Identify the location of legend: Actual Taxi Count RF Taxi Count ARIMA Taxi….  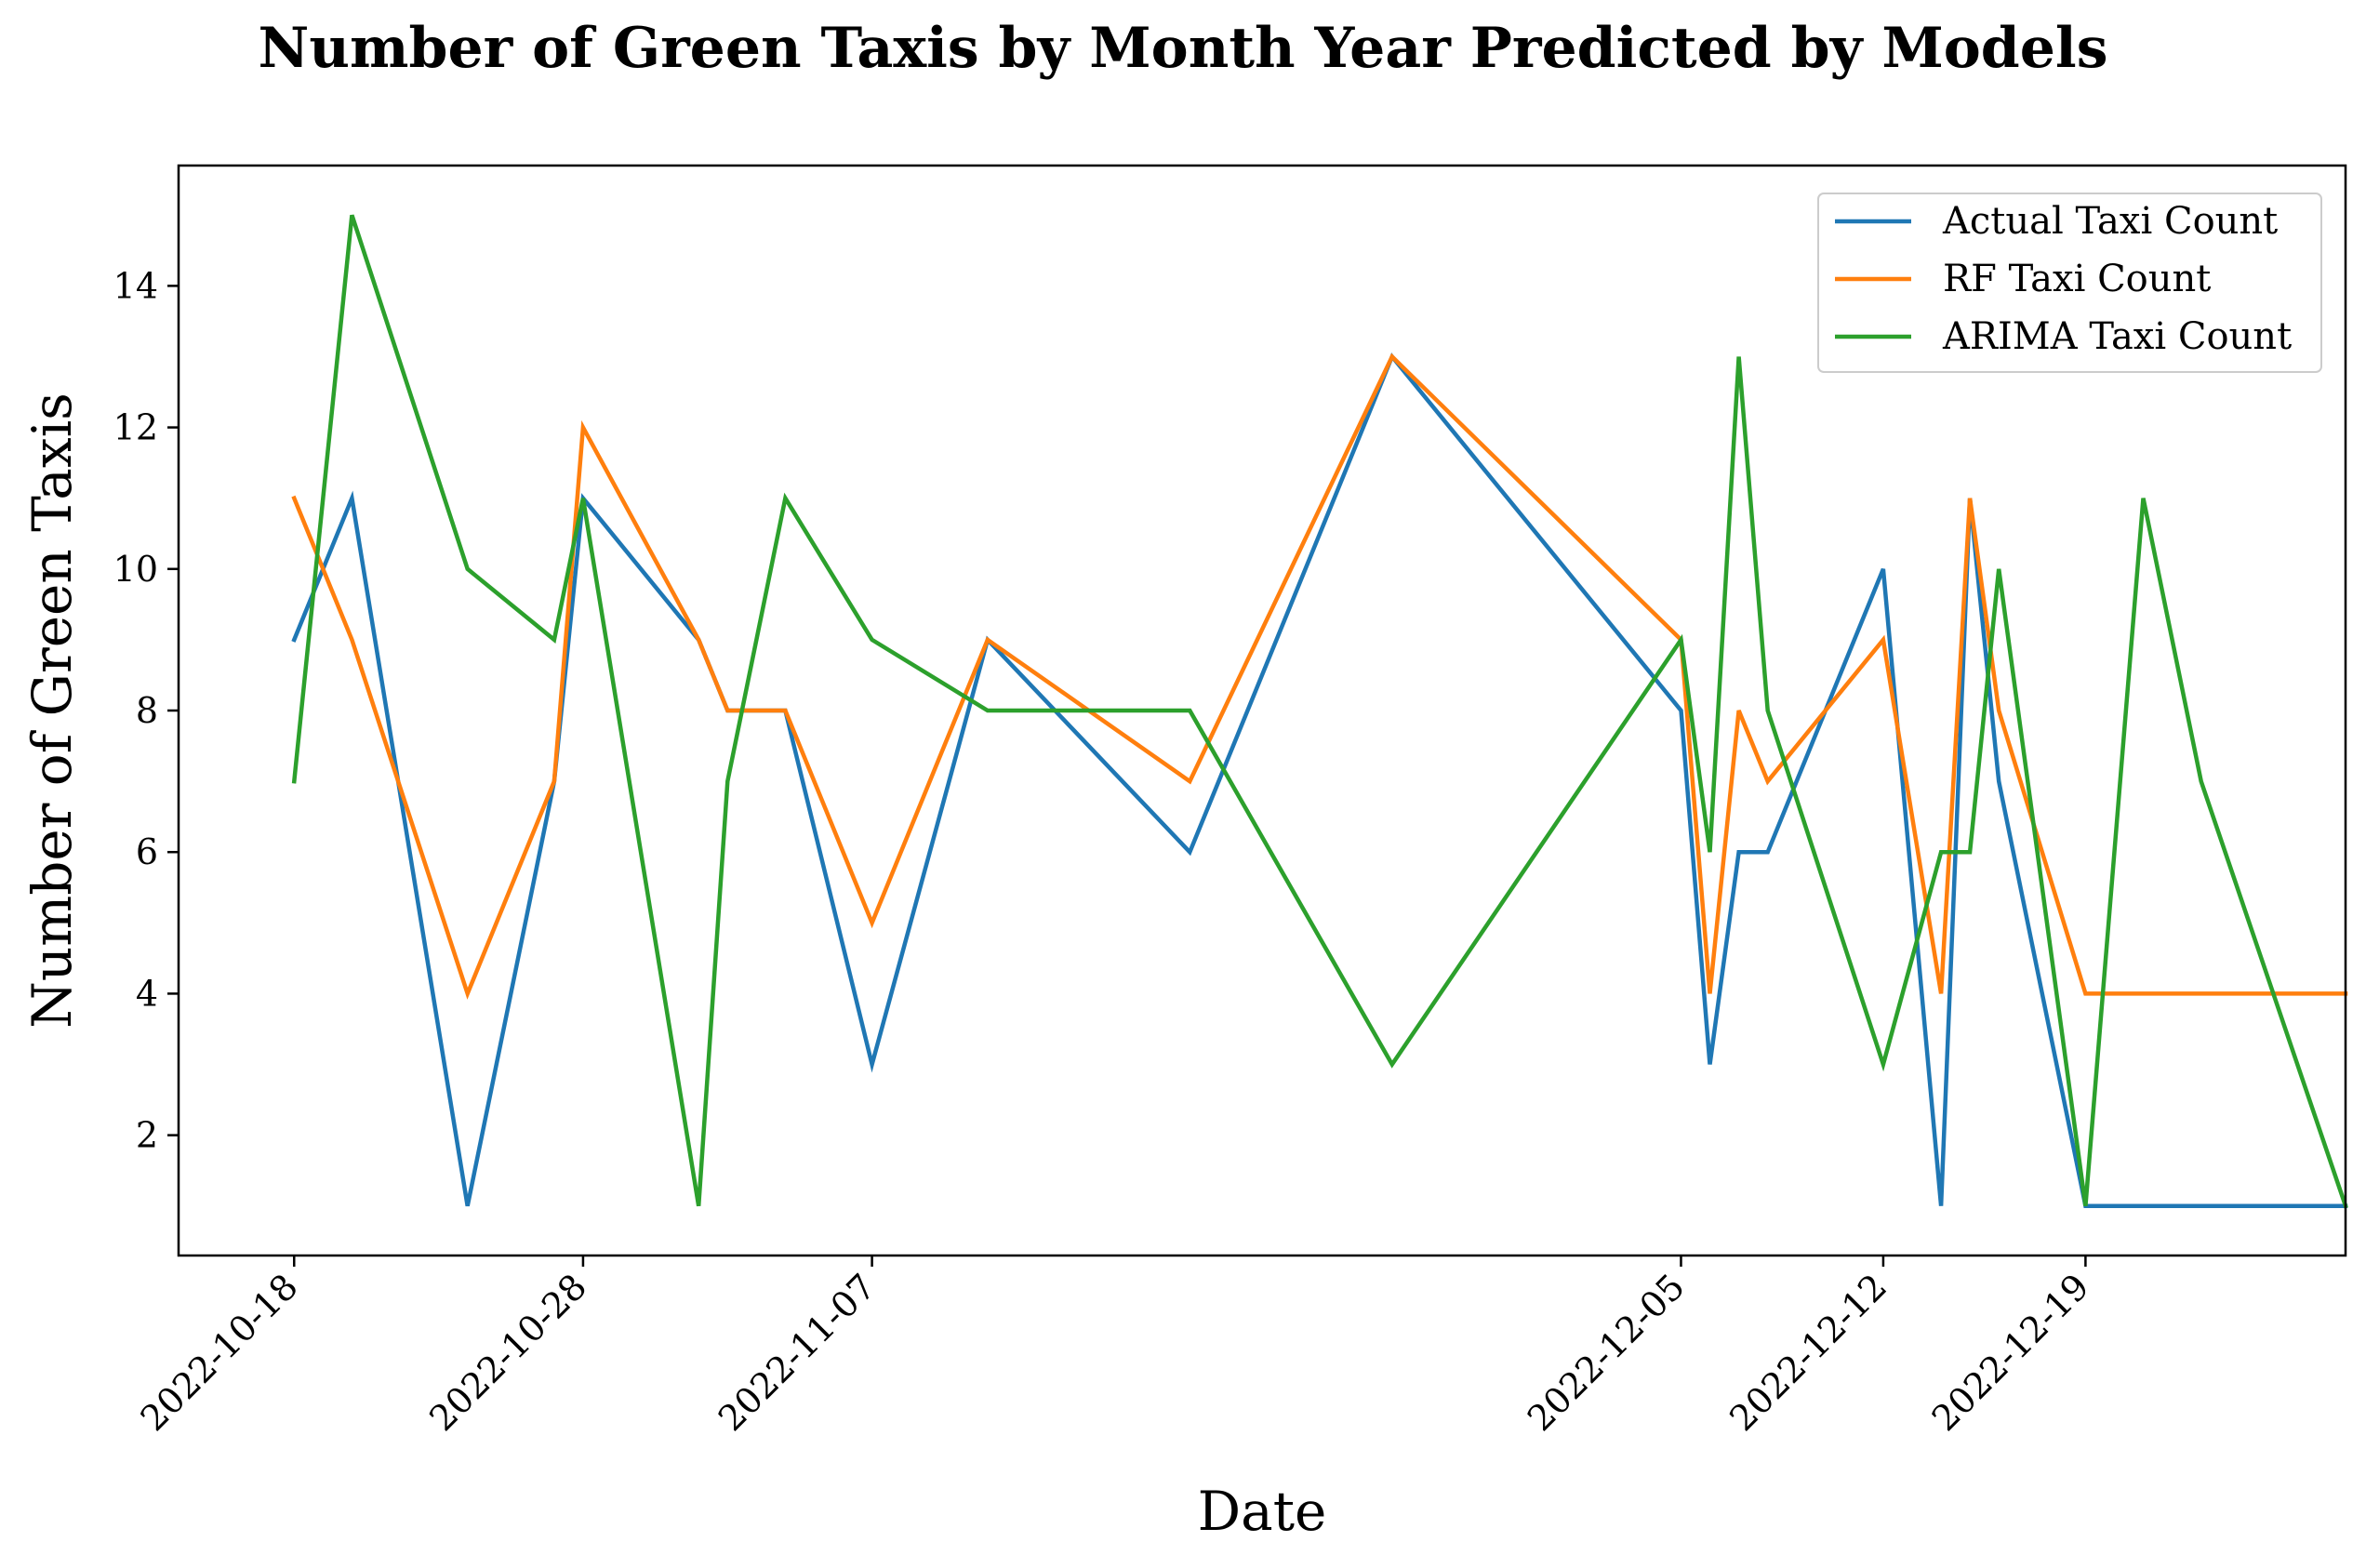
(2070, 283).